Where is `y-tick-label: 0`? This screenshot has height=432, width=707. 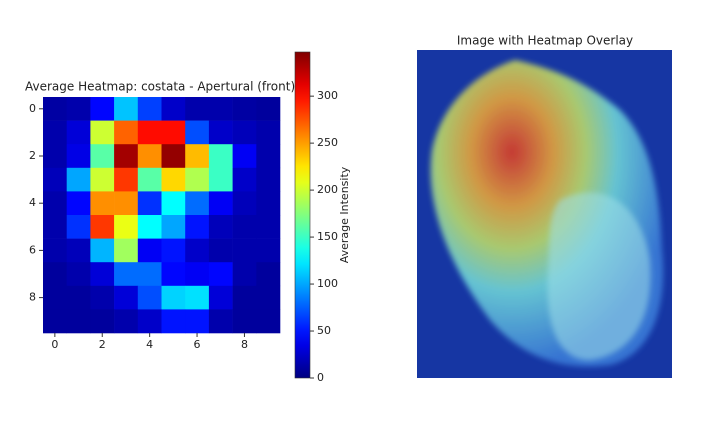 y-tick-label: 0 is located at coordinates (32, 108).